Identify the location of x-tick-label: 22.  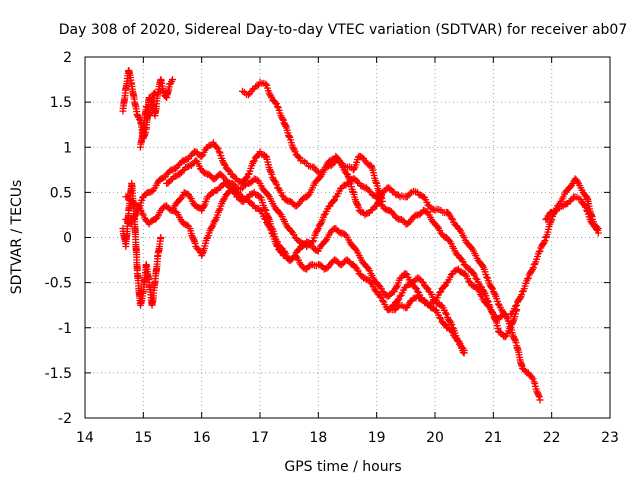
(552, 438).